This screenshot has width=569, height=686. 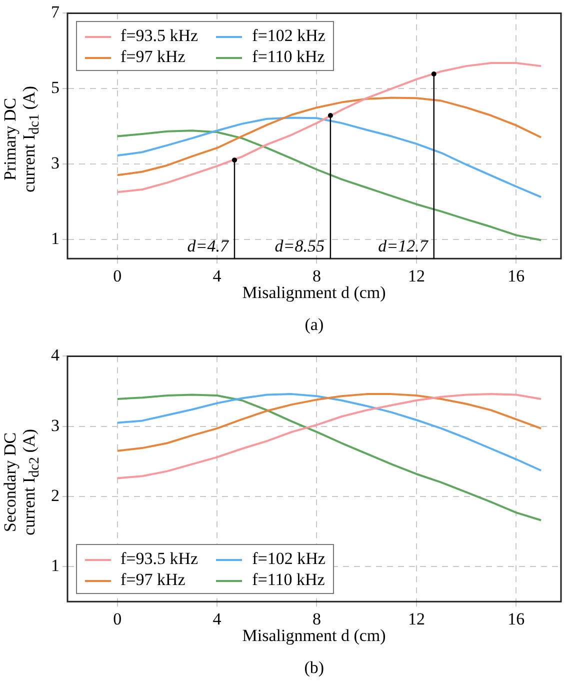 What do you see at coordinates (208, 246) in the screenshot?
I see `annotation: d=4.7` at bounding box center [208, 246].